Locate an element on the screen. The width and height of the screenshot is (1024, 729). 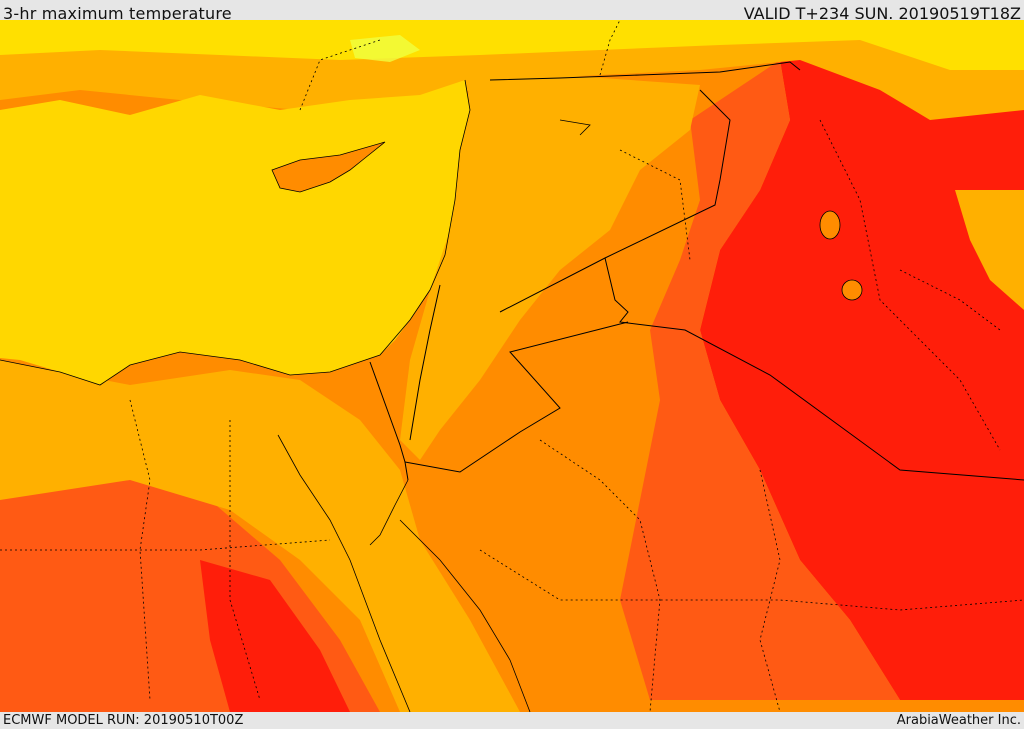
cool-patch-north is located at coordinates (385, 48).